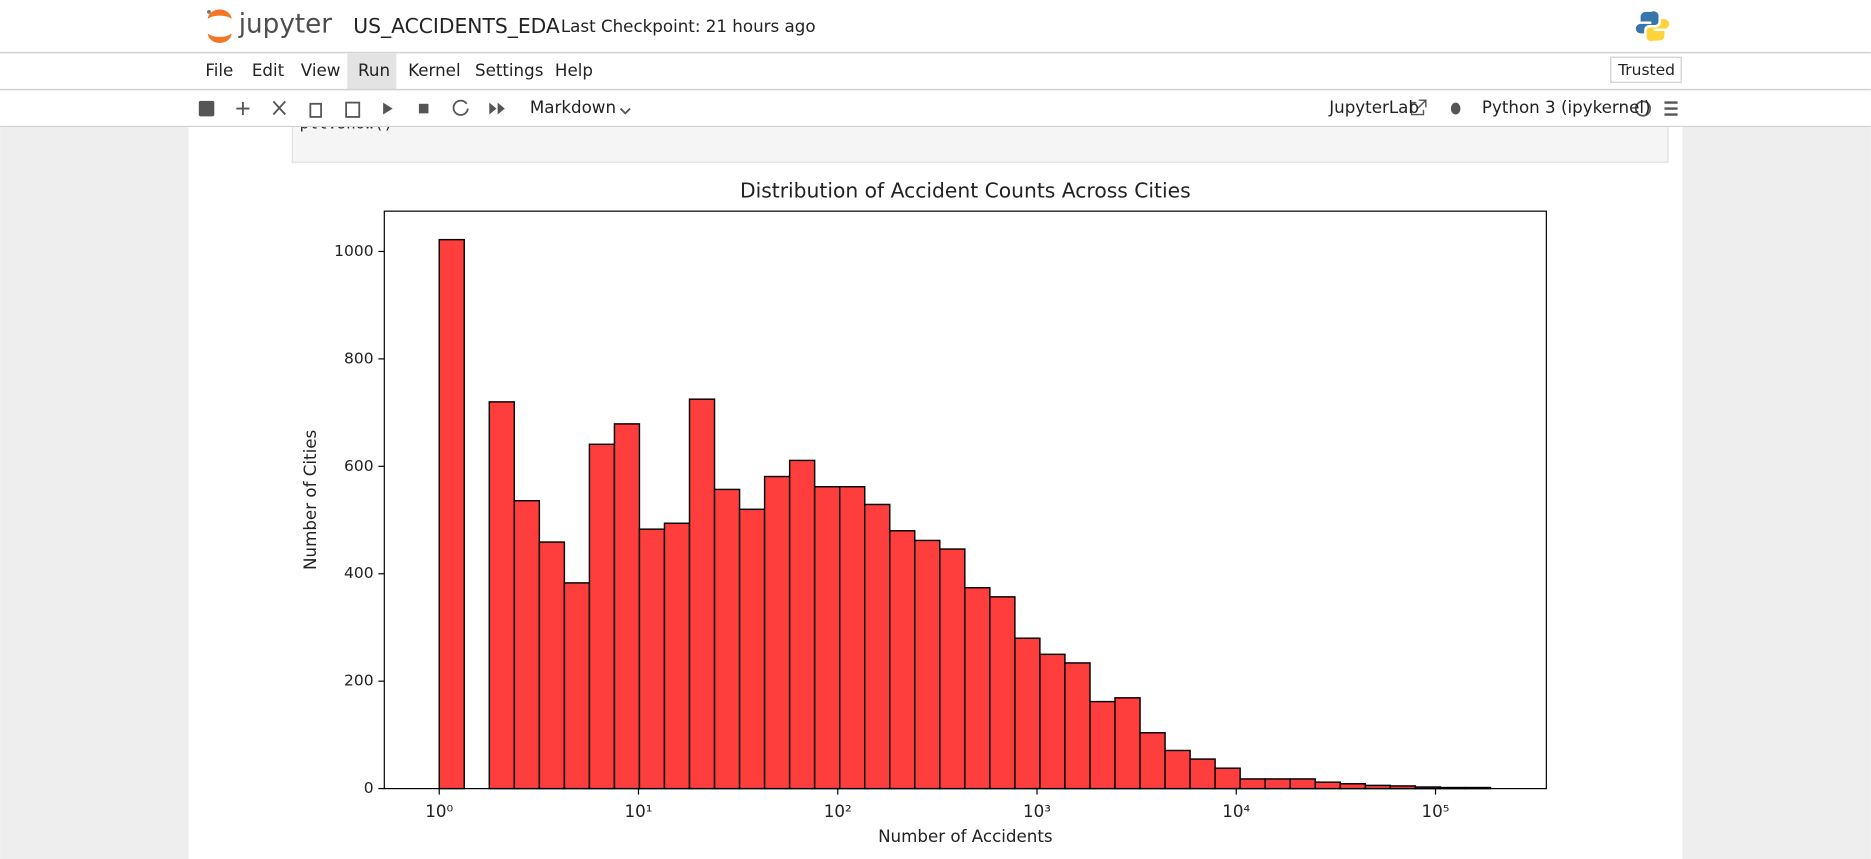  What do you see at coordinates (279, 108) in the screenshot?
I see `cut-icon` at bounding box center [279, 108].